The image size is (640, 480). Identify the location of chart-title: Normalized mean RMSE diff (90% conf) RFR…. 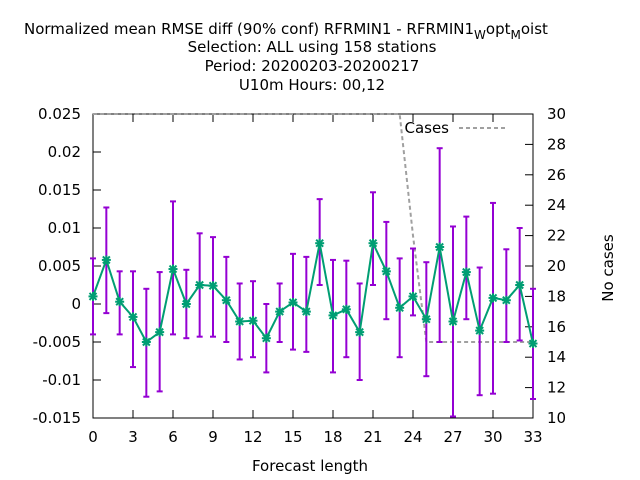
(286, 57).